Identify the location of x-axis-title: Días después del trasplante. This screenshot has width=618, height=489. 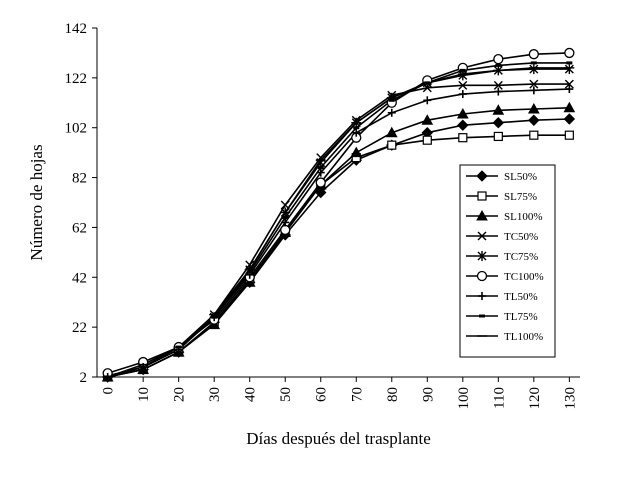
(338, 438).